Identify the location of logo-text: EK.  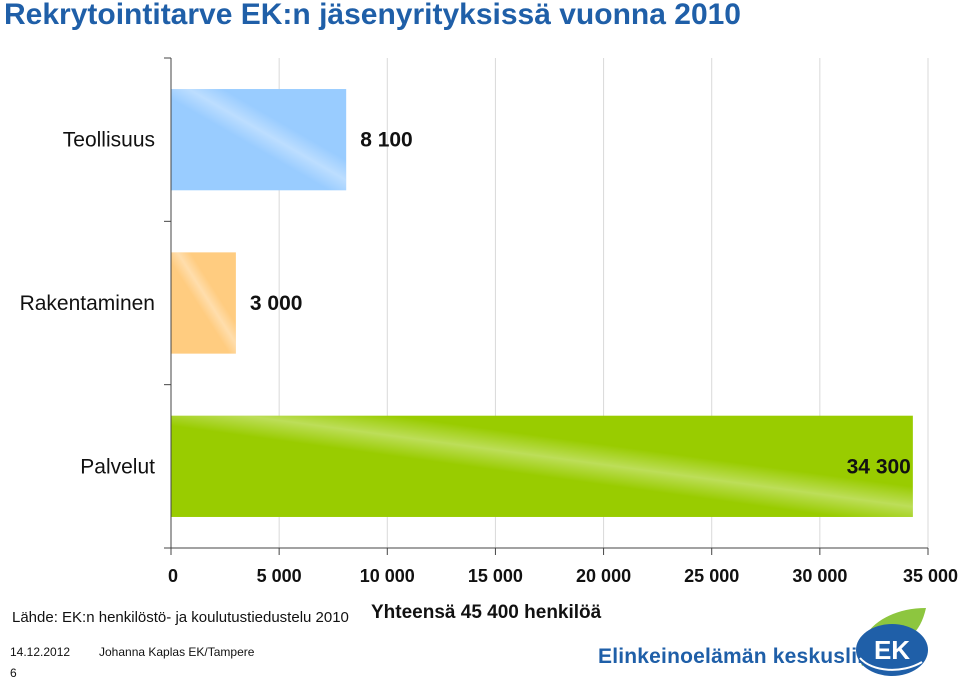
(892, 650).